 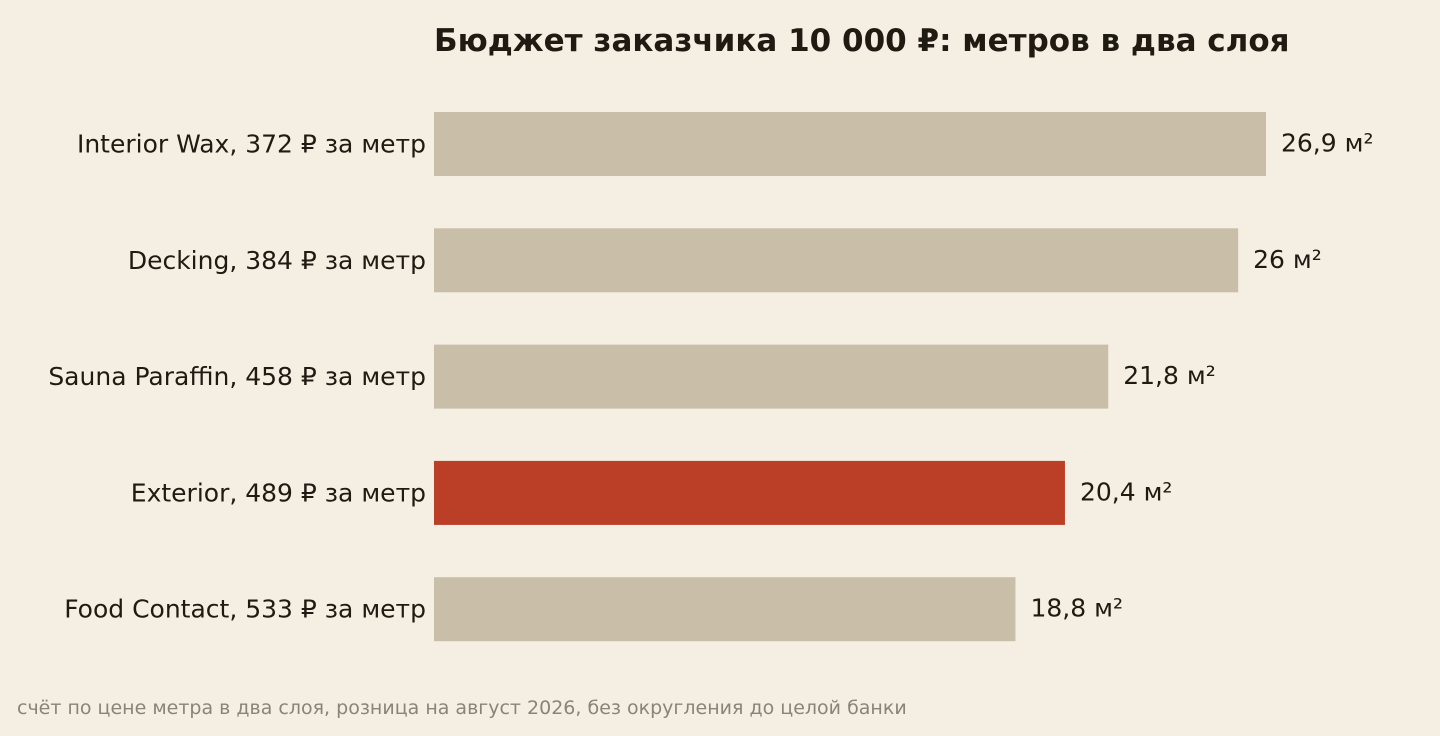 I want to click on value-label: 26 м², so click(x=1287, y=259).